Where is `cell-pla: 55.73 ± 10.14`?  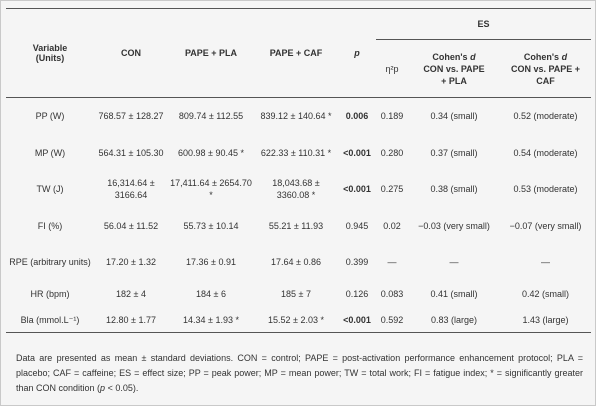 cell-pla: 55.73 ± 10.14 is located at coordinates (211, 225).